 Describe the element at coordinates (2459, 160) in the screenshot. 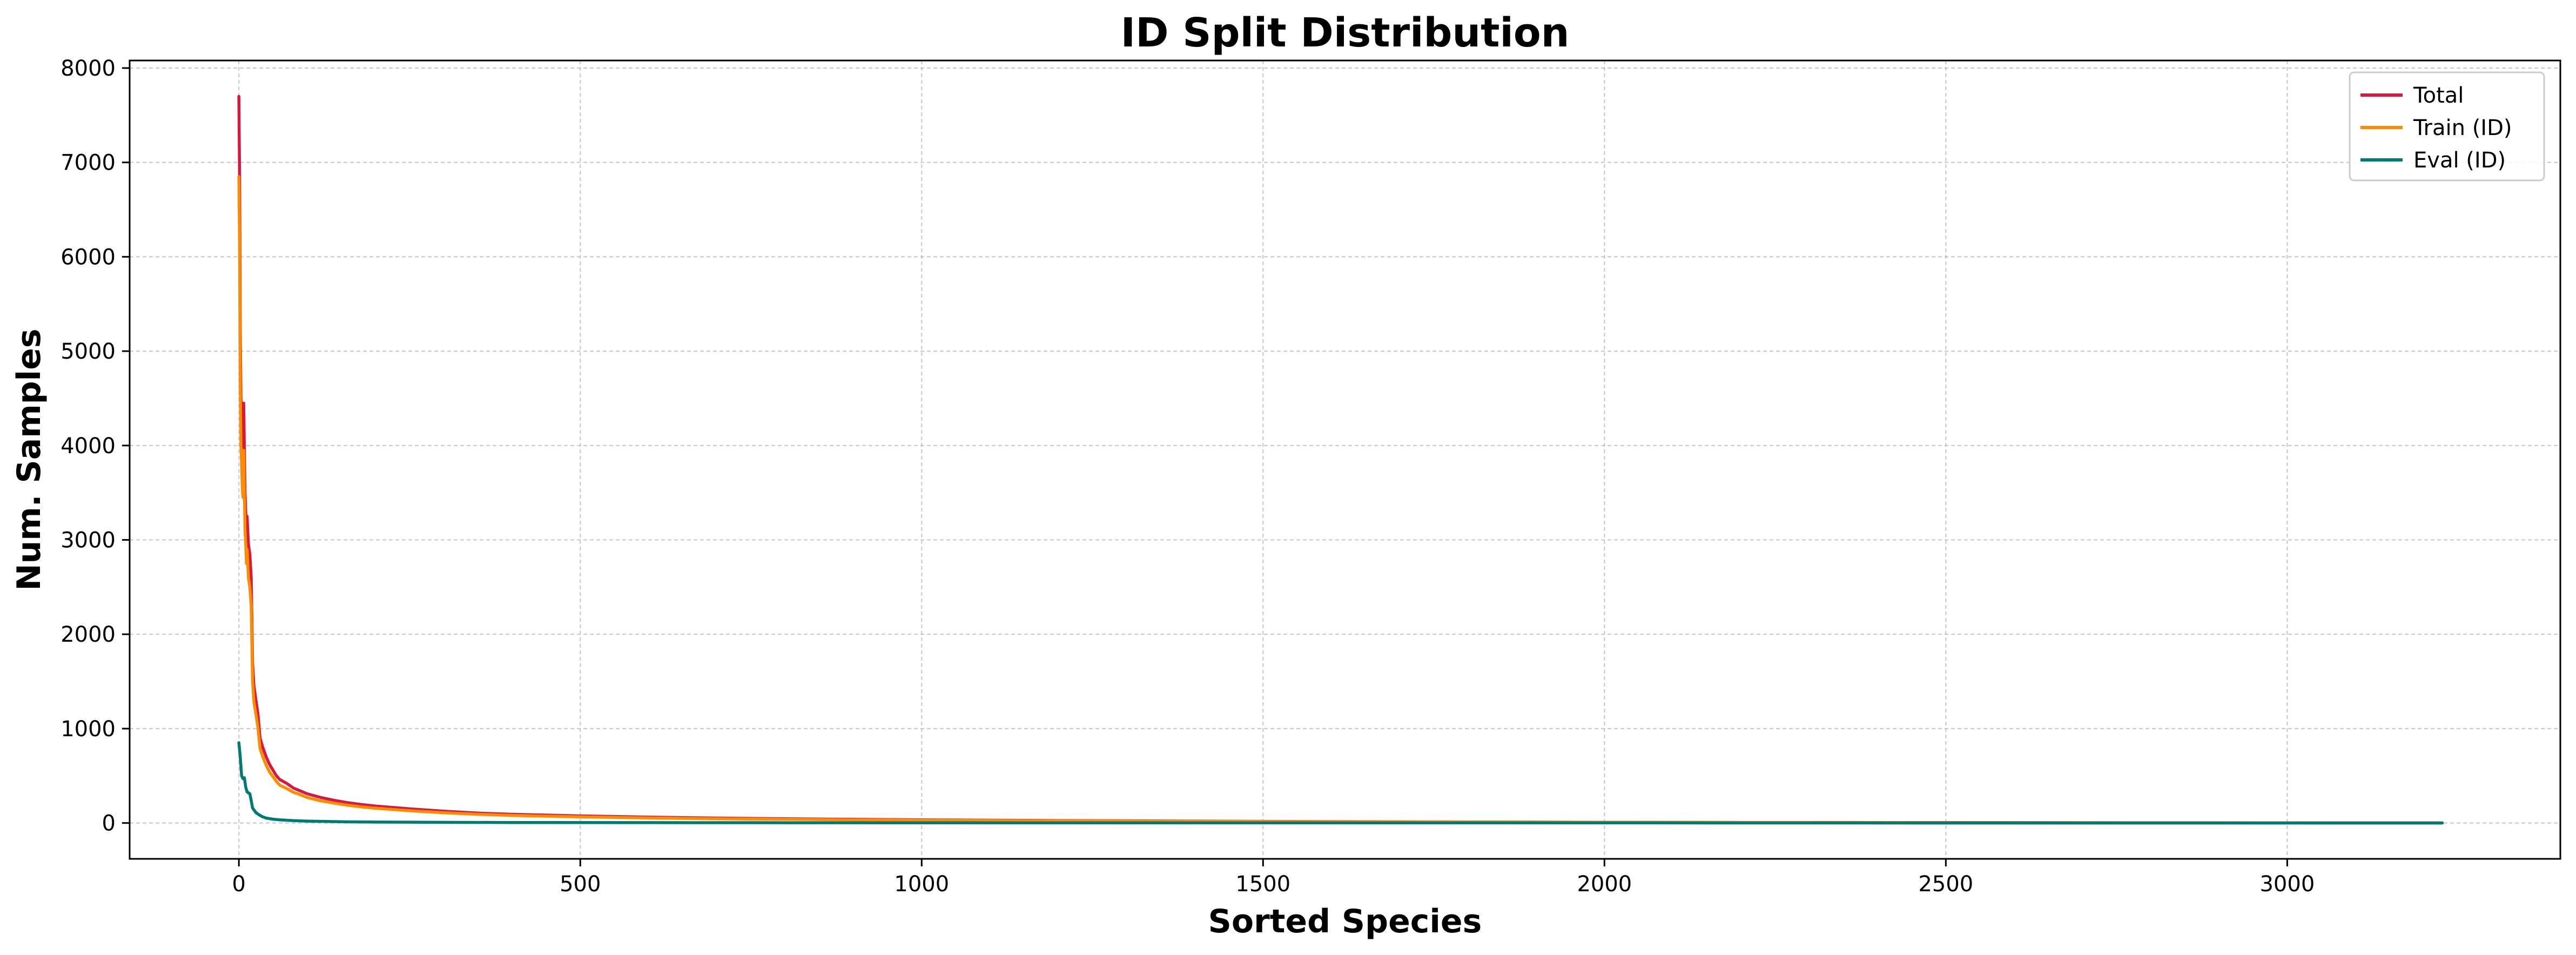

I see `legend-label-eval-id: Eval (ID)` at that location.